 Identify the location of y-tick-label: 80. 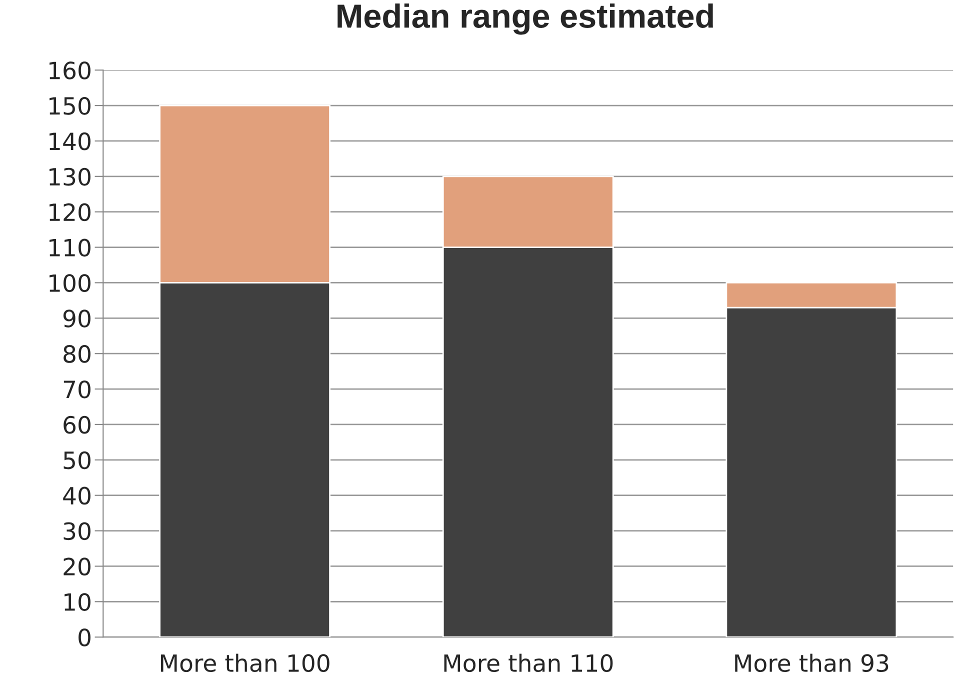
(77, 354).